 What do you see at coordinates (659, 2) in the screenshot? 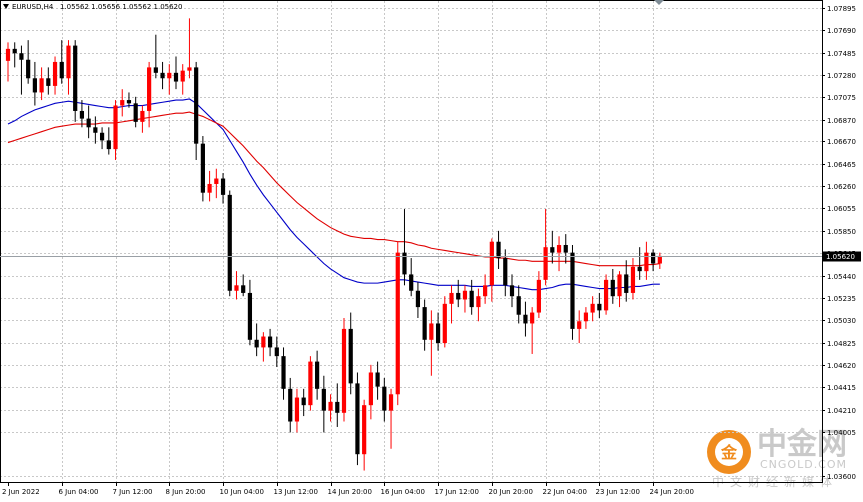
I see `scroll-arrow-icon` at bounding box center [659, 2].